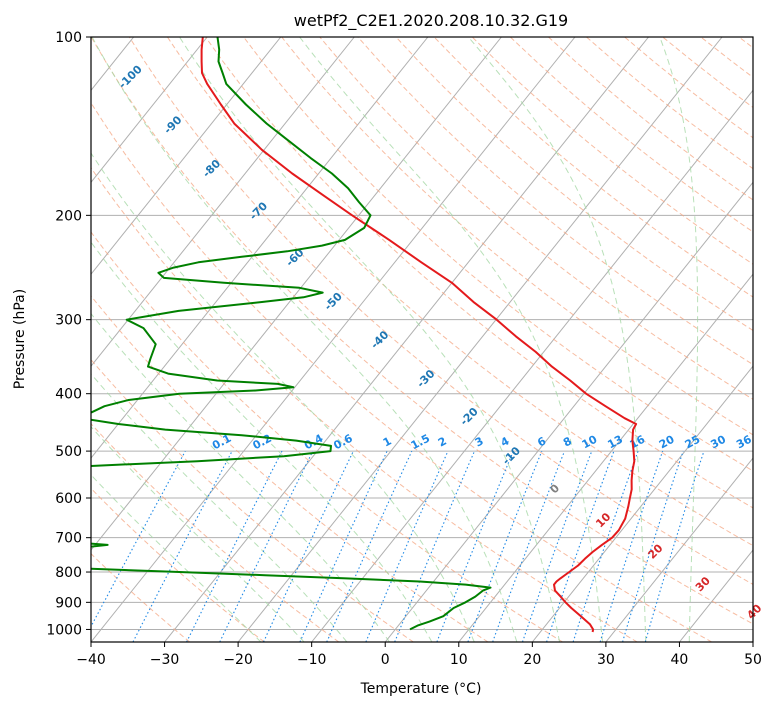 The image size is (775, 708). What do you see at coordinates (693, 442) in the screenshot?
I see `mixing-ratio-label: 25` at bounding box center [693, 442].